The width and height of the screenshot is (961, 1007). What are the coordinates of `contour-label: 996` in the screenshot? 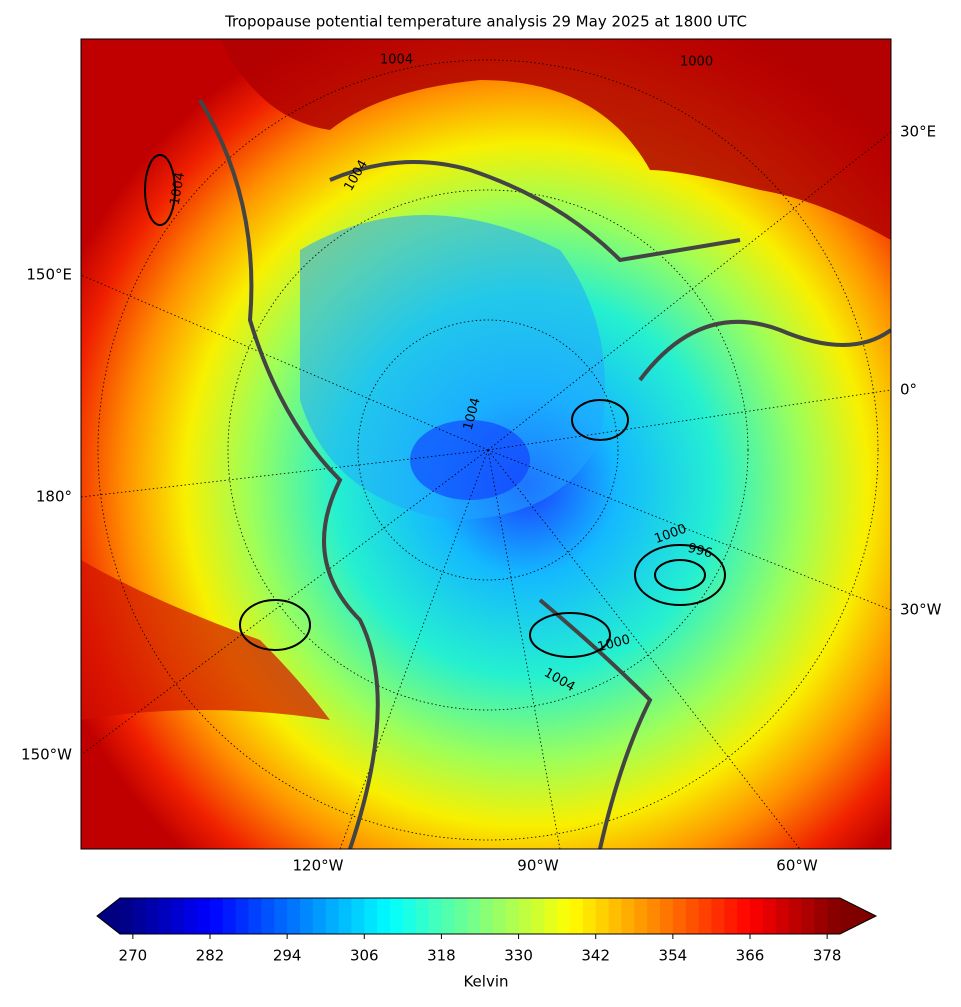 It's located at (700, 551).